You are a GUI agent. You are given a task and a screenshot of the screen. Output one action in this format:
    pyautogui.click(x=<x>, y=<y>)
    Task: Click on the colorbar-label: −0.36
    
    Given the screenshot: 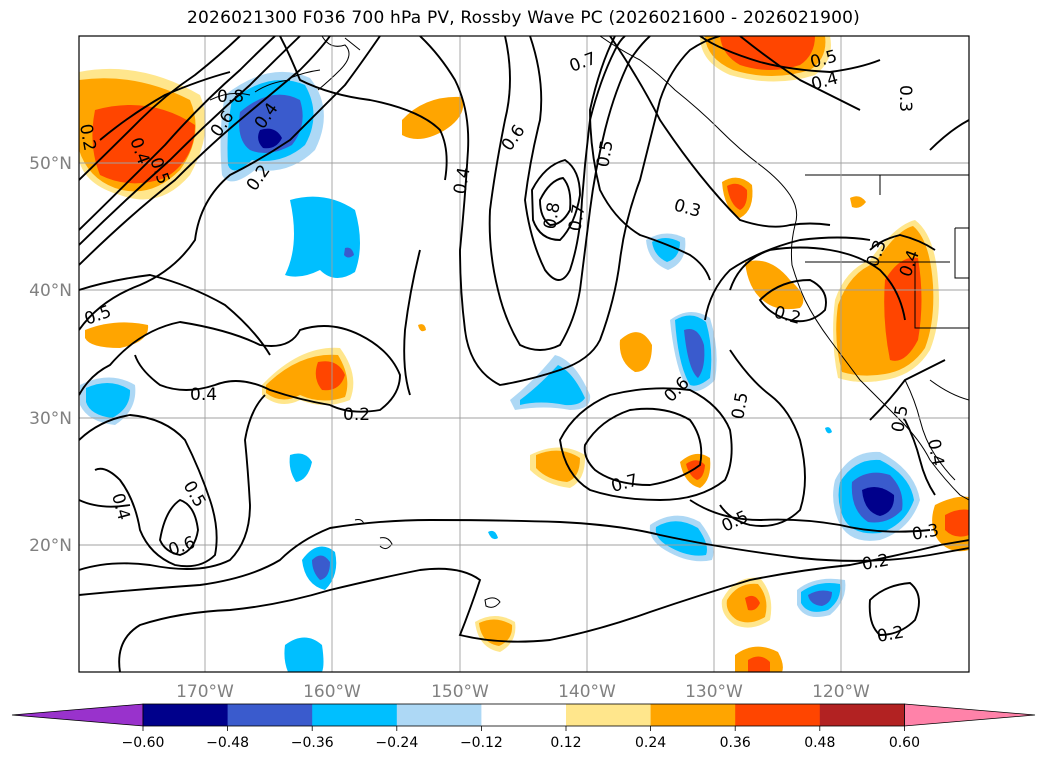 What is the action you would take?
    pyautogui.click(x=312, y=743)
    